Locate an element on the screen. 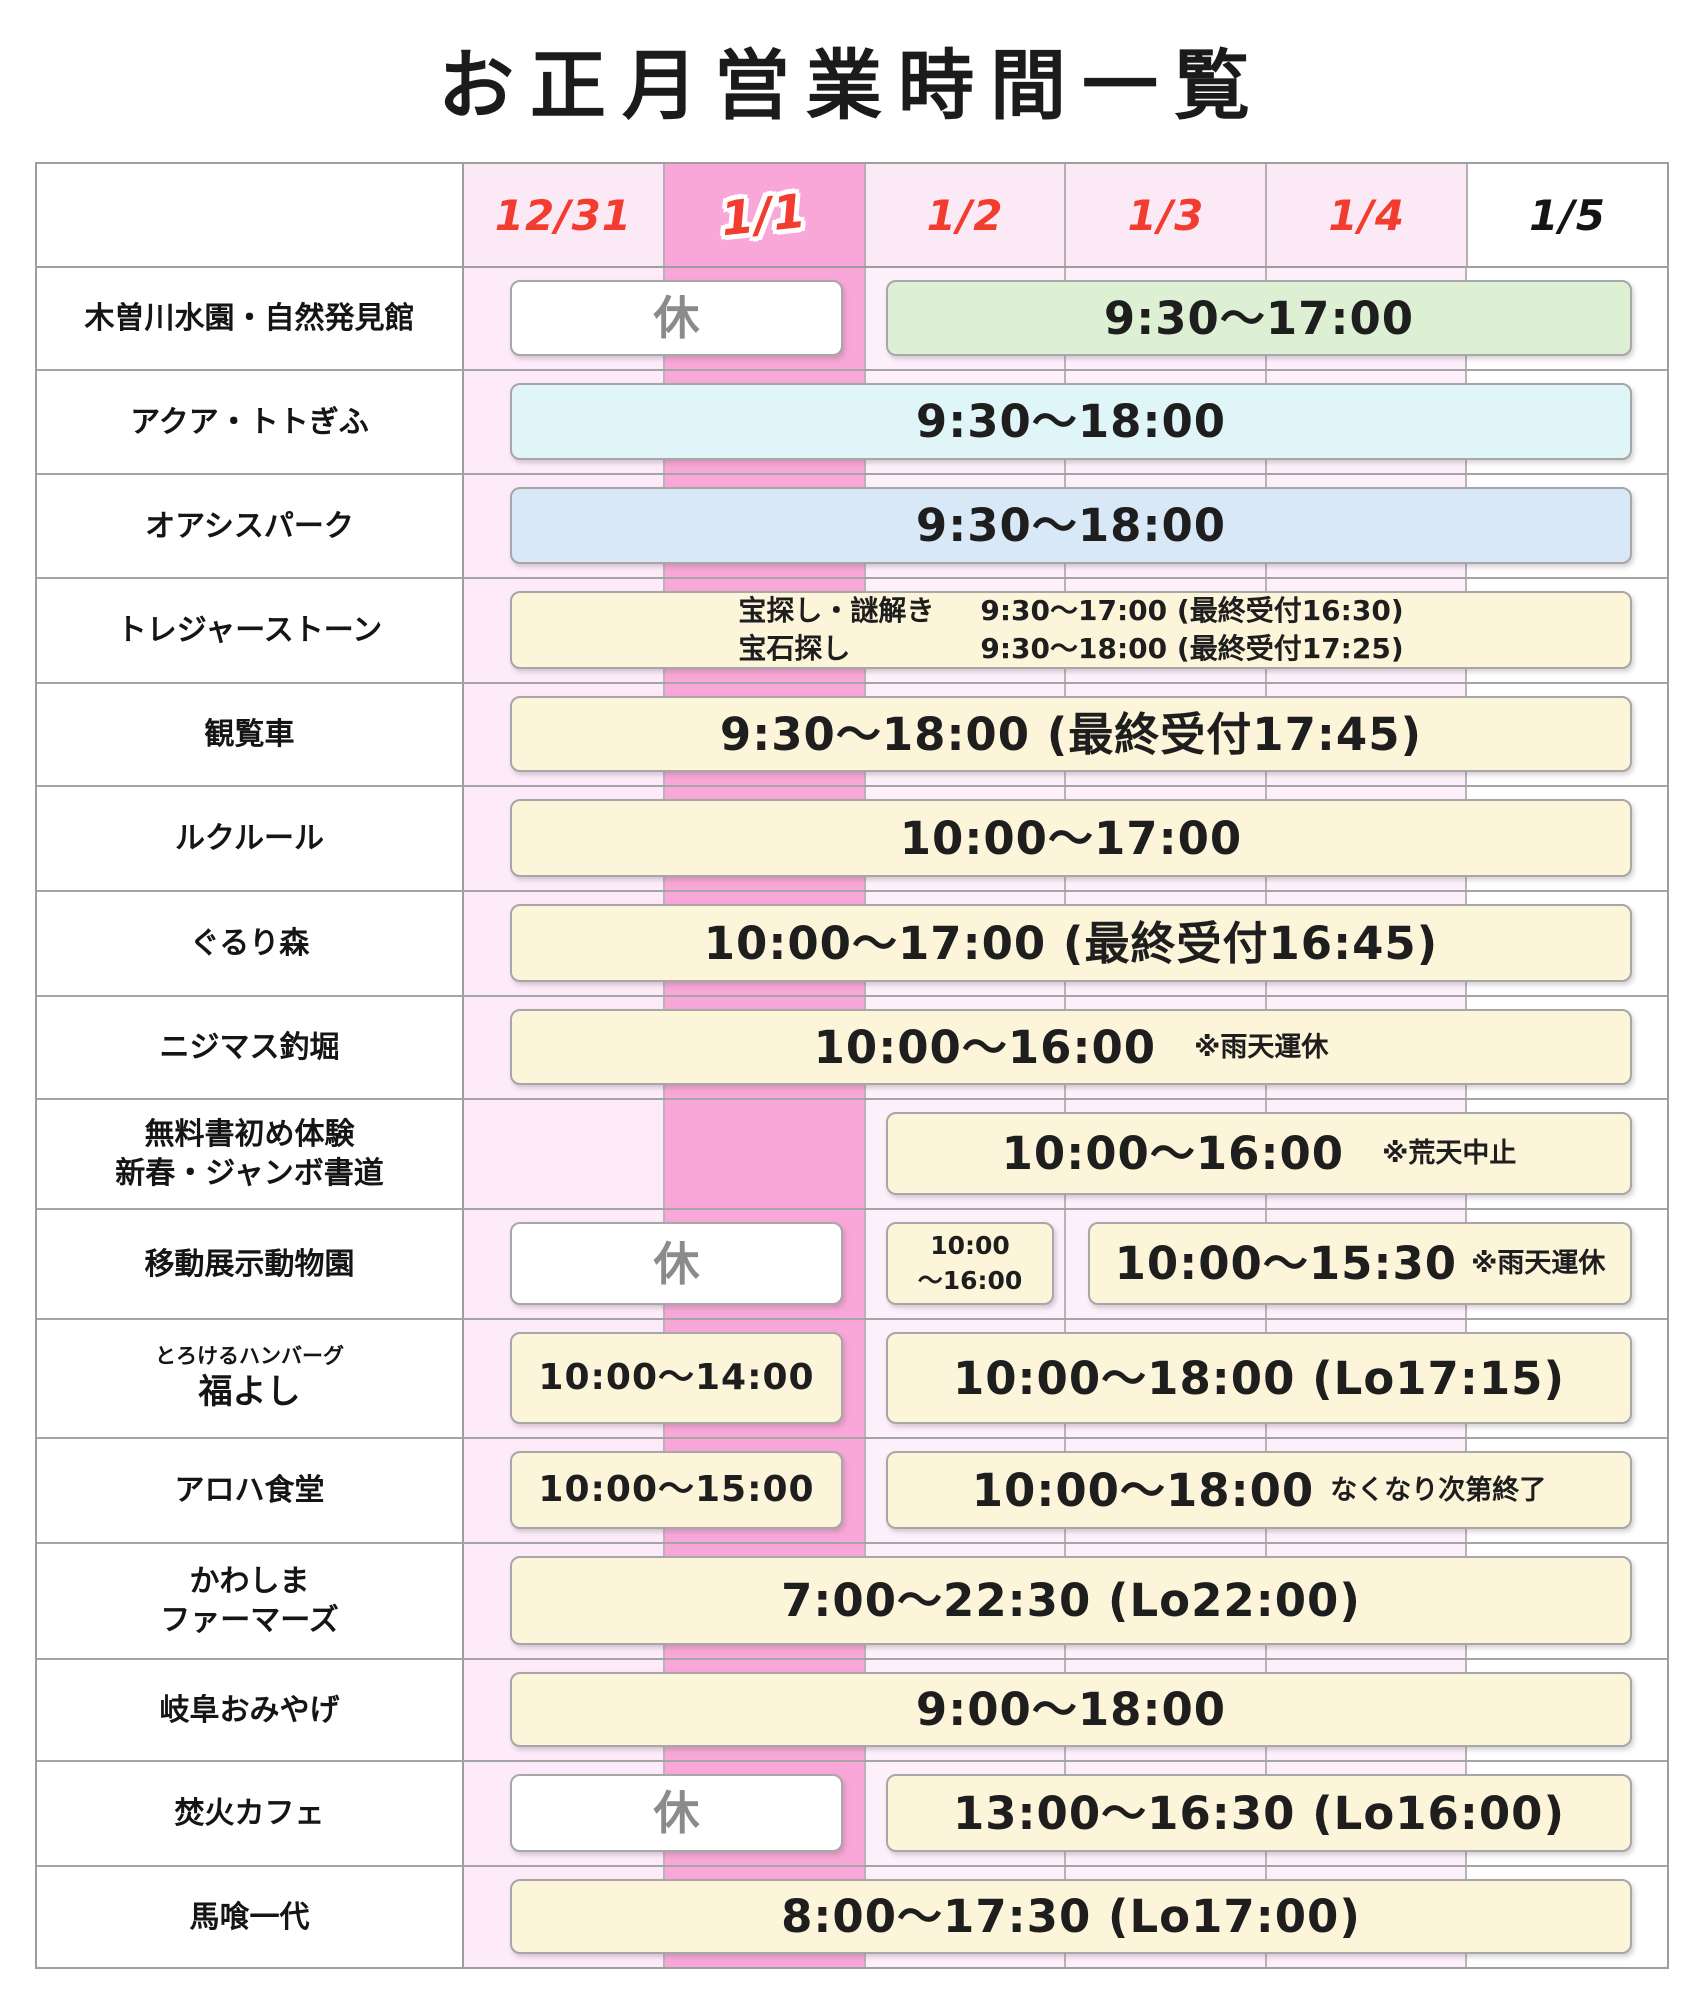  table-row: 移動展示動物園 休 10:00 〜16:00 10:00〜15:30 ※雨天運休 is located at coordinates (852, 1265).